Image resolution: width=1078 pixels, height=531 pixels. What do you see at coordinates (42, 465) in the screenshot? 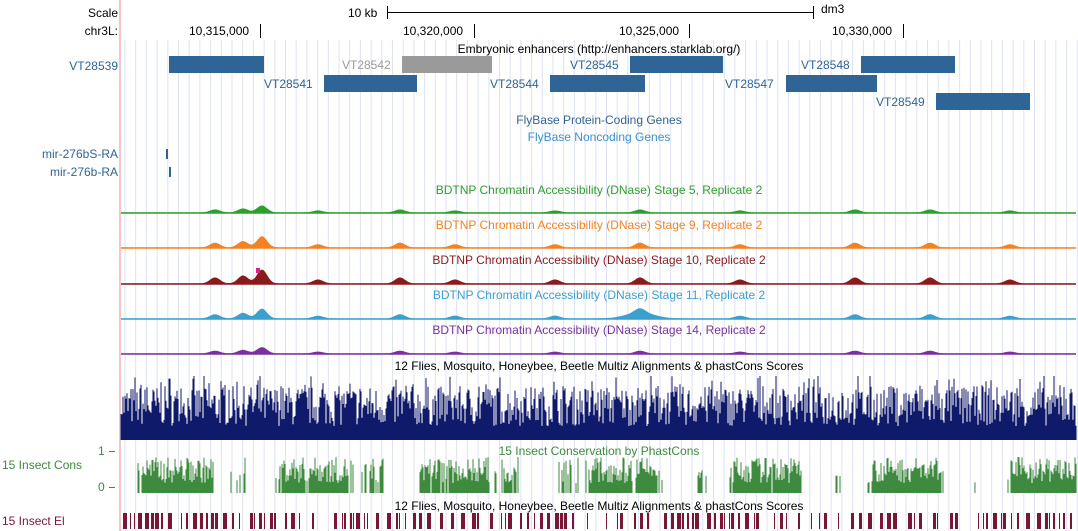
I see `phastcons-side-label: 15 Insect Cons` at bounding box center [42, 465].